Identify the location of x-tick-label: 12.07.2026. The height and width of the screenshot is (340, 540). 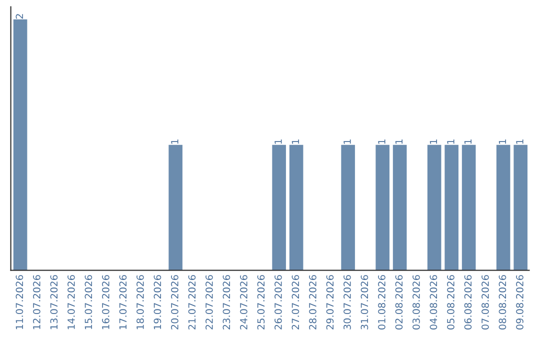
(36, 302).